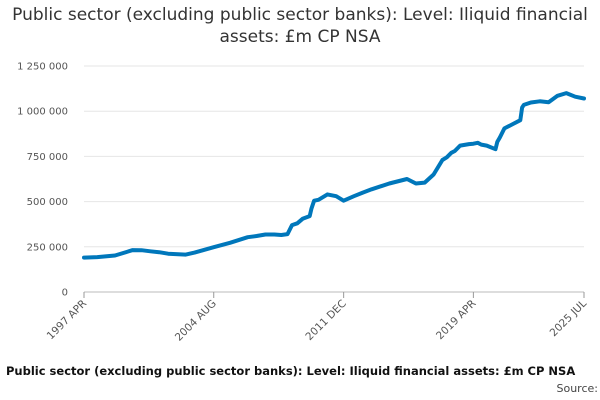 The height and width of the screenshot is (400, 600). What do you see at coordinates (325, 320) in the screenshot?
I see `x-tick-label: 2011 DEC` at bounding box center [325, 320].